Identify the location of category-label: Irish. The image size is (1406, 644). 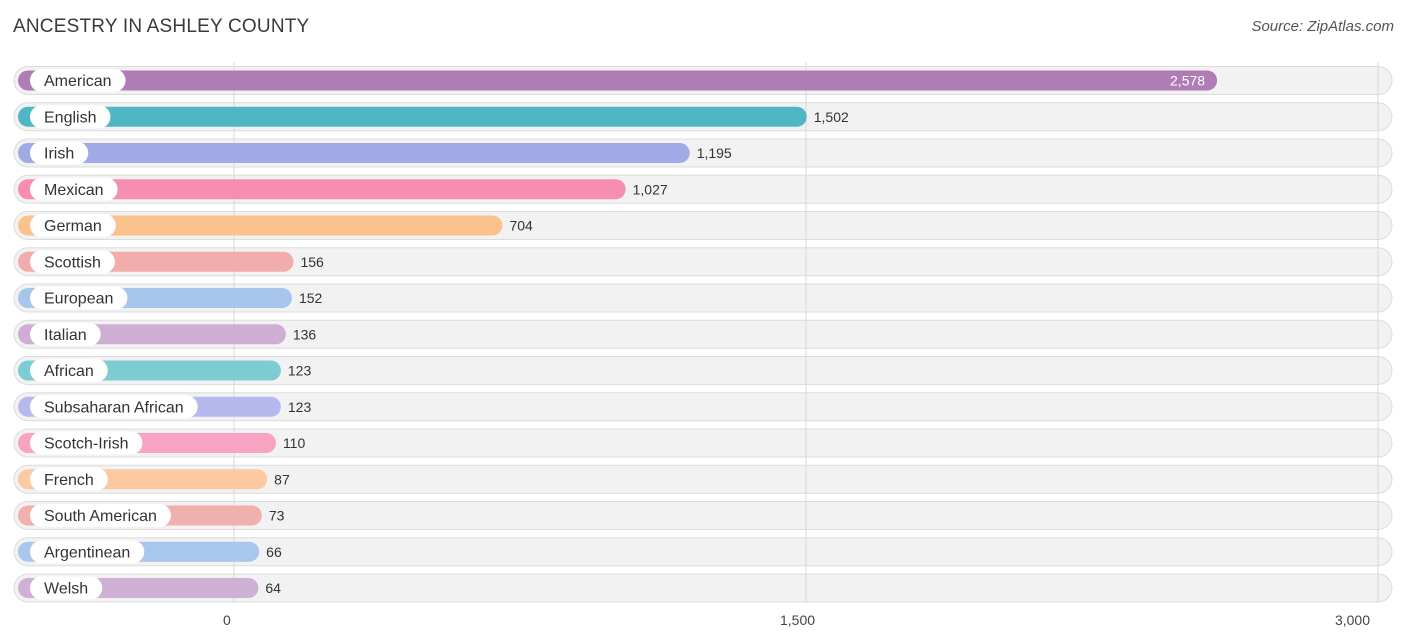
(59, 154).